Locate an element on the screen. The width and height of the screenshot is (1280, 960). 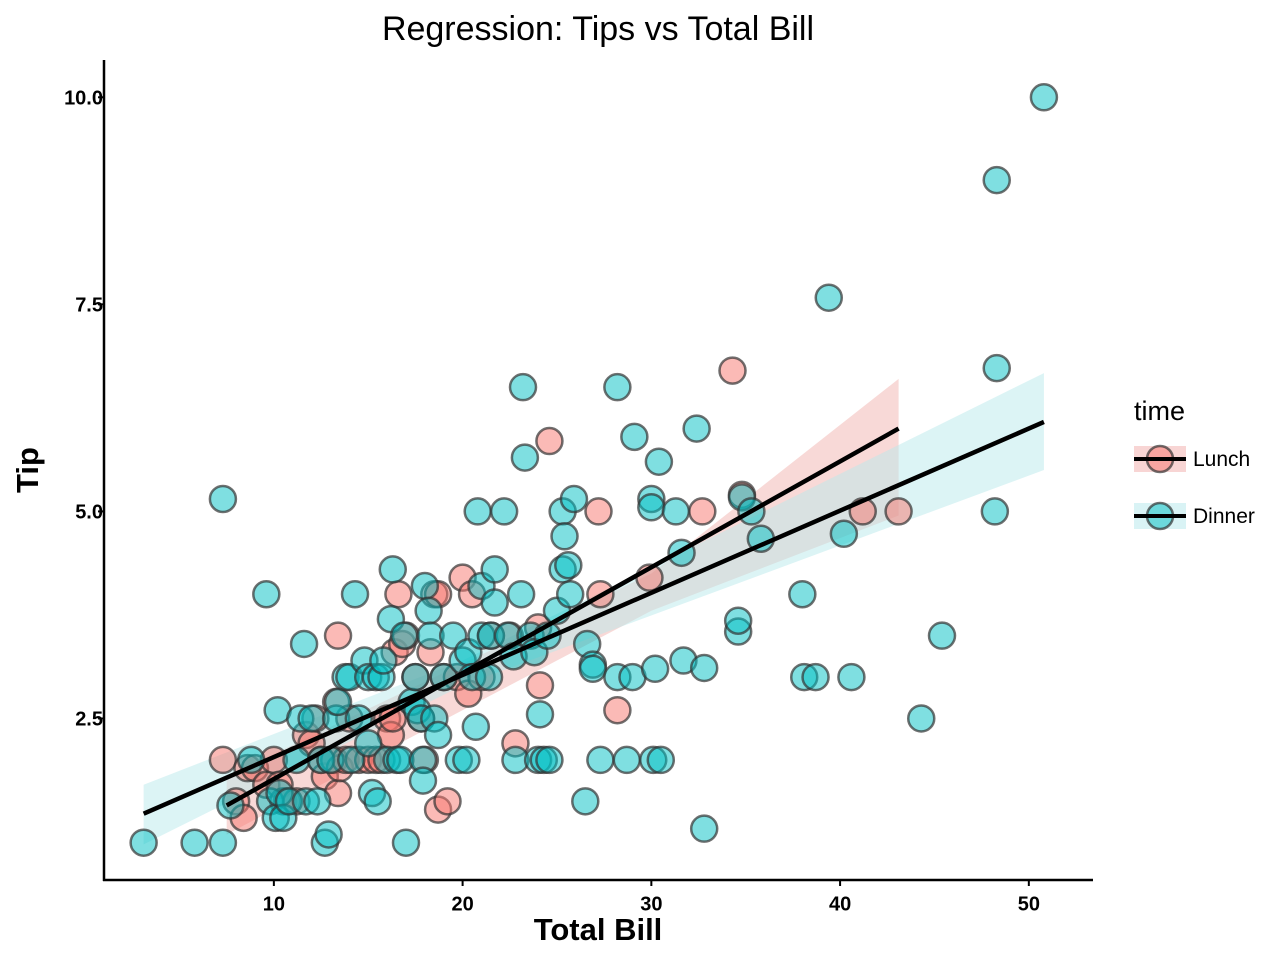
x-tick-label: 50 is located at coordinates (1029, 905).